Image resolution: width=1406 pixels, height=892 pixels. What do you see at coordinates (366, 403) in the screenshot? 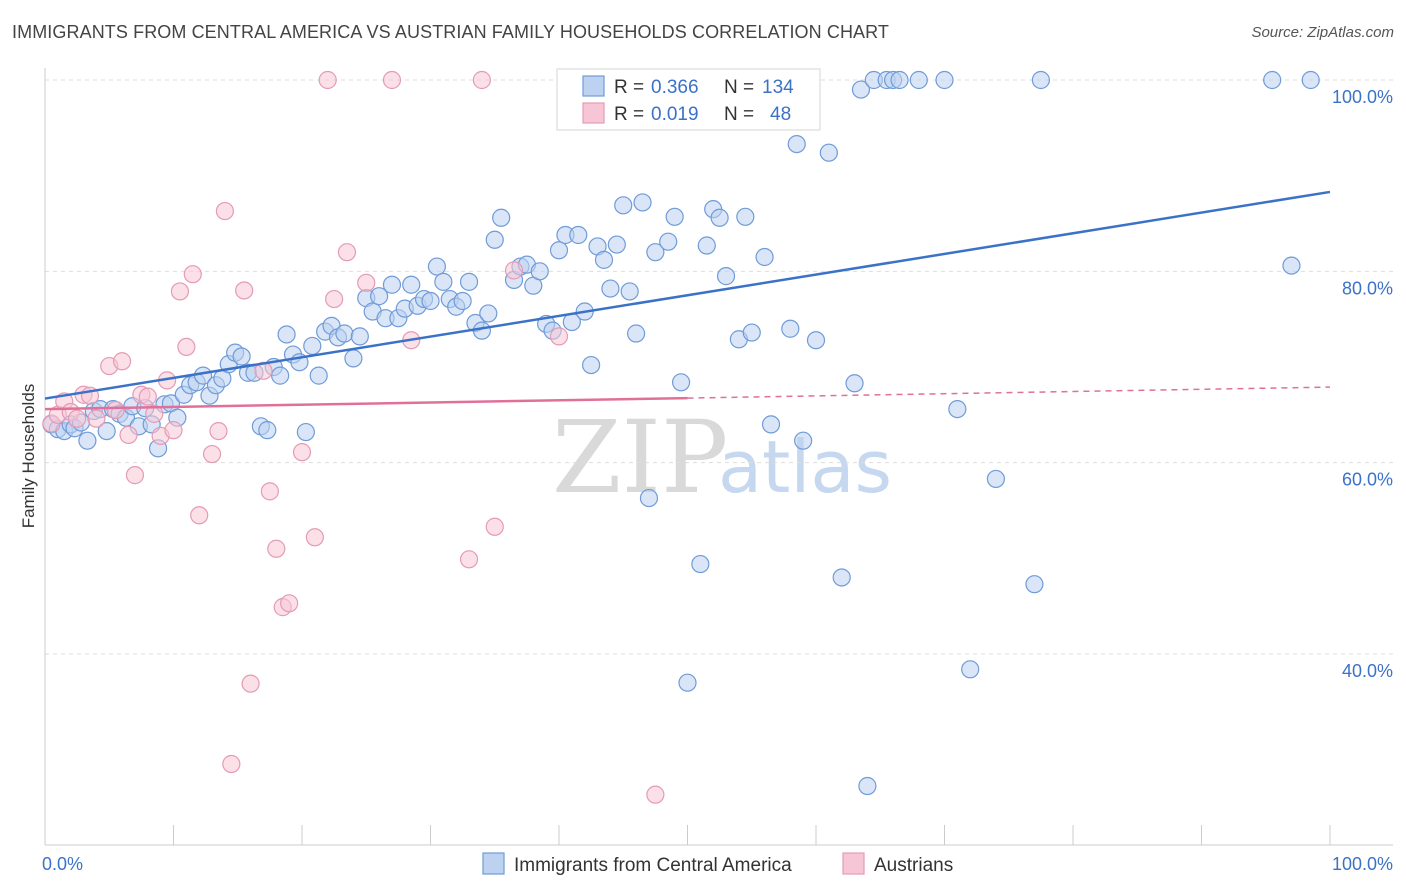
I see `trend-austrians` at bounding box center [366, 403].